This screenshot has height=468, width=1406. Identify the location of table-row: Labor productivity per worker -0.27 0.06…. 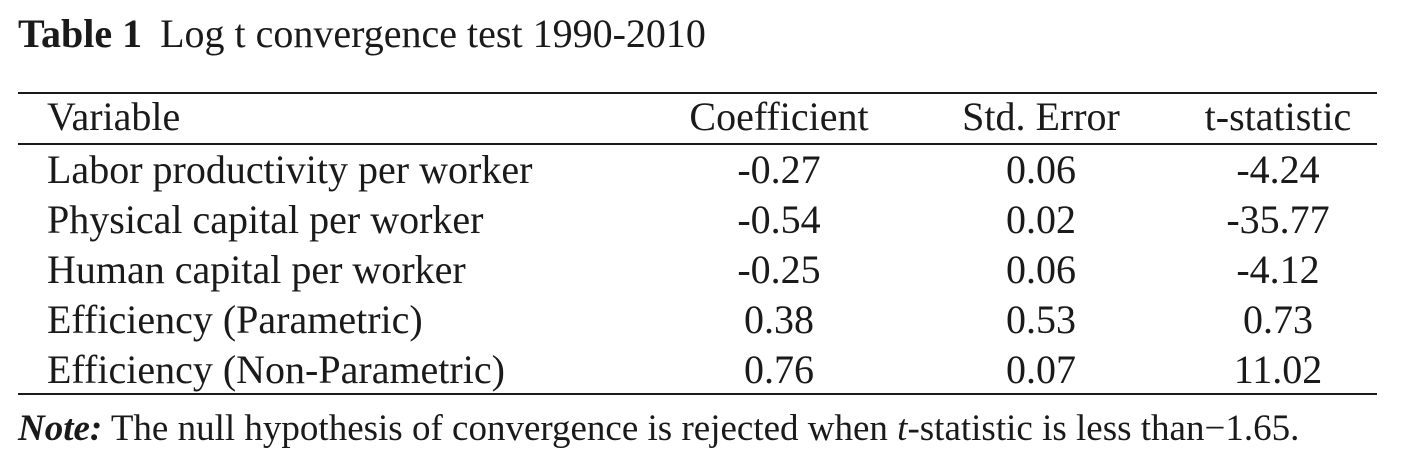
(697, 170).